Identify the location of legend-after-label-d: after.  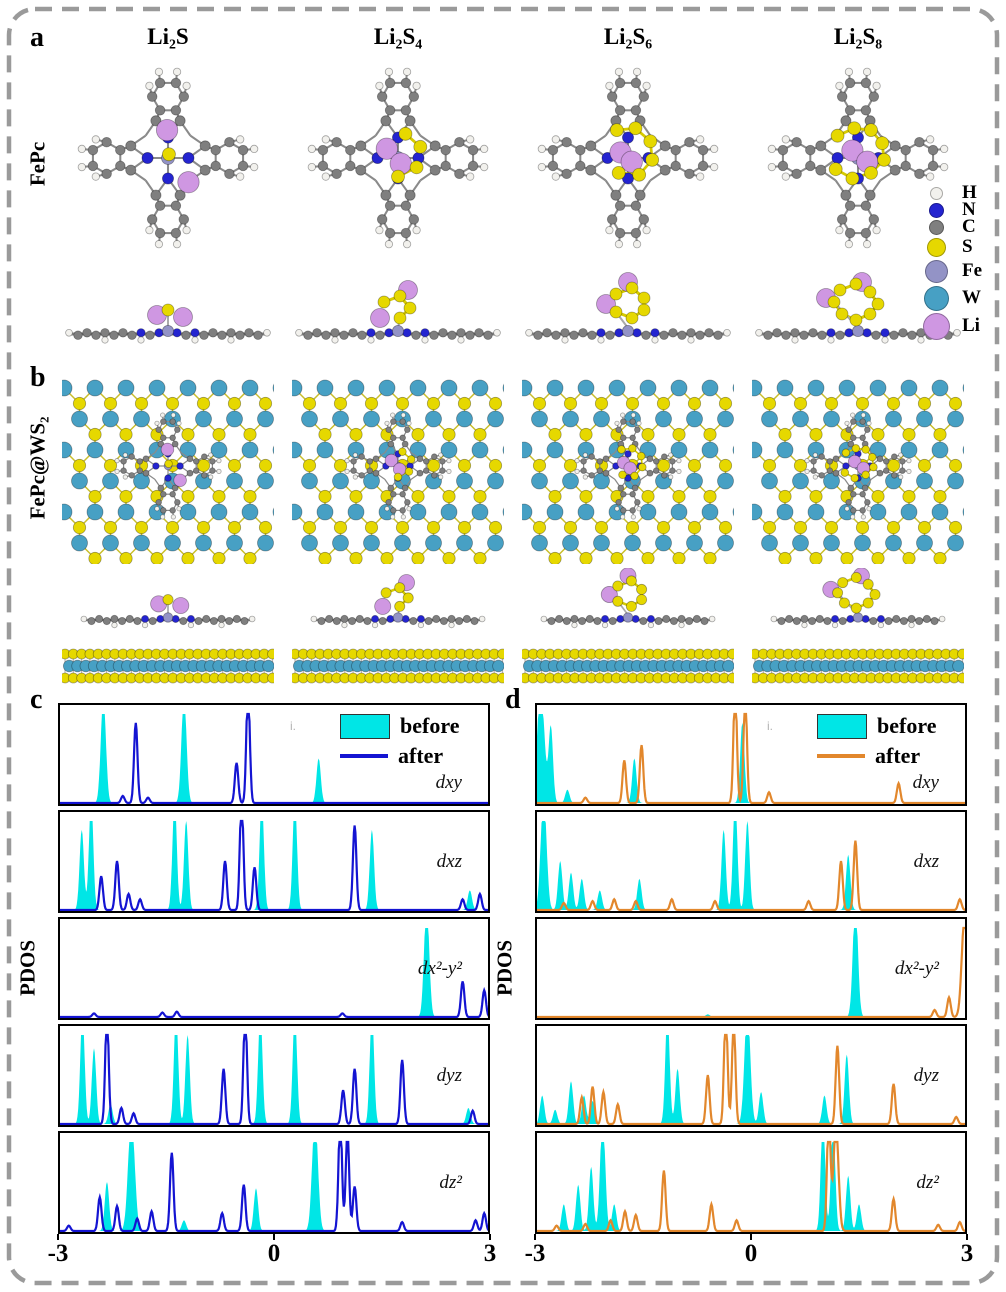
(898, 755).